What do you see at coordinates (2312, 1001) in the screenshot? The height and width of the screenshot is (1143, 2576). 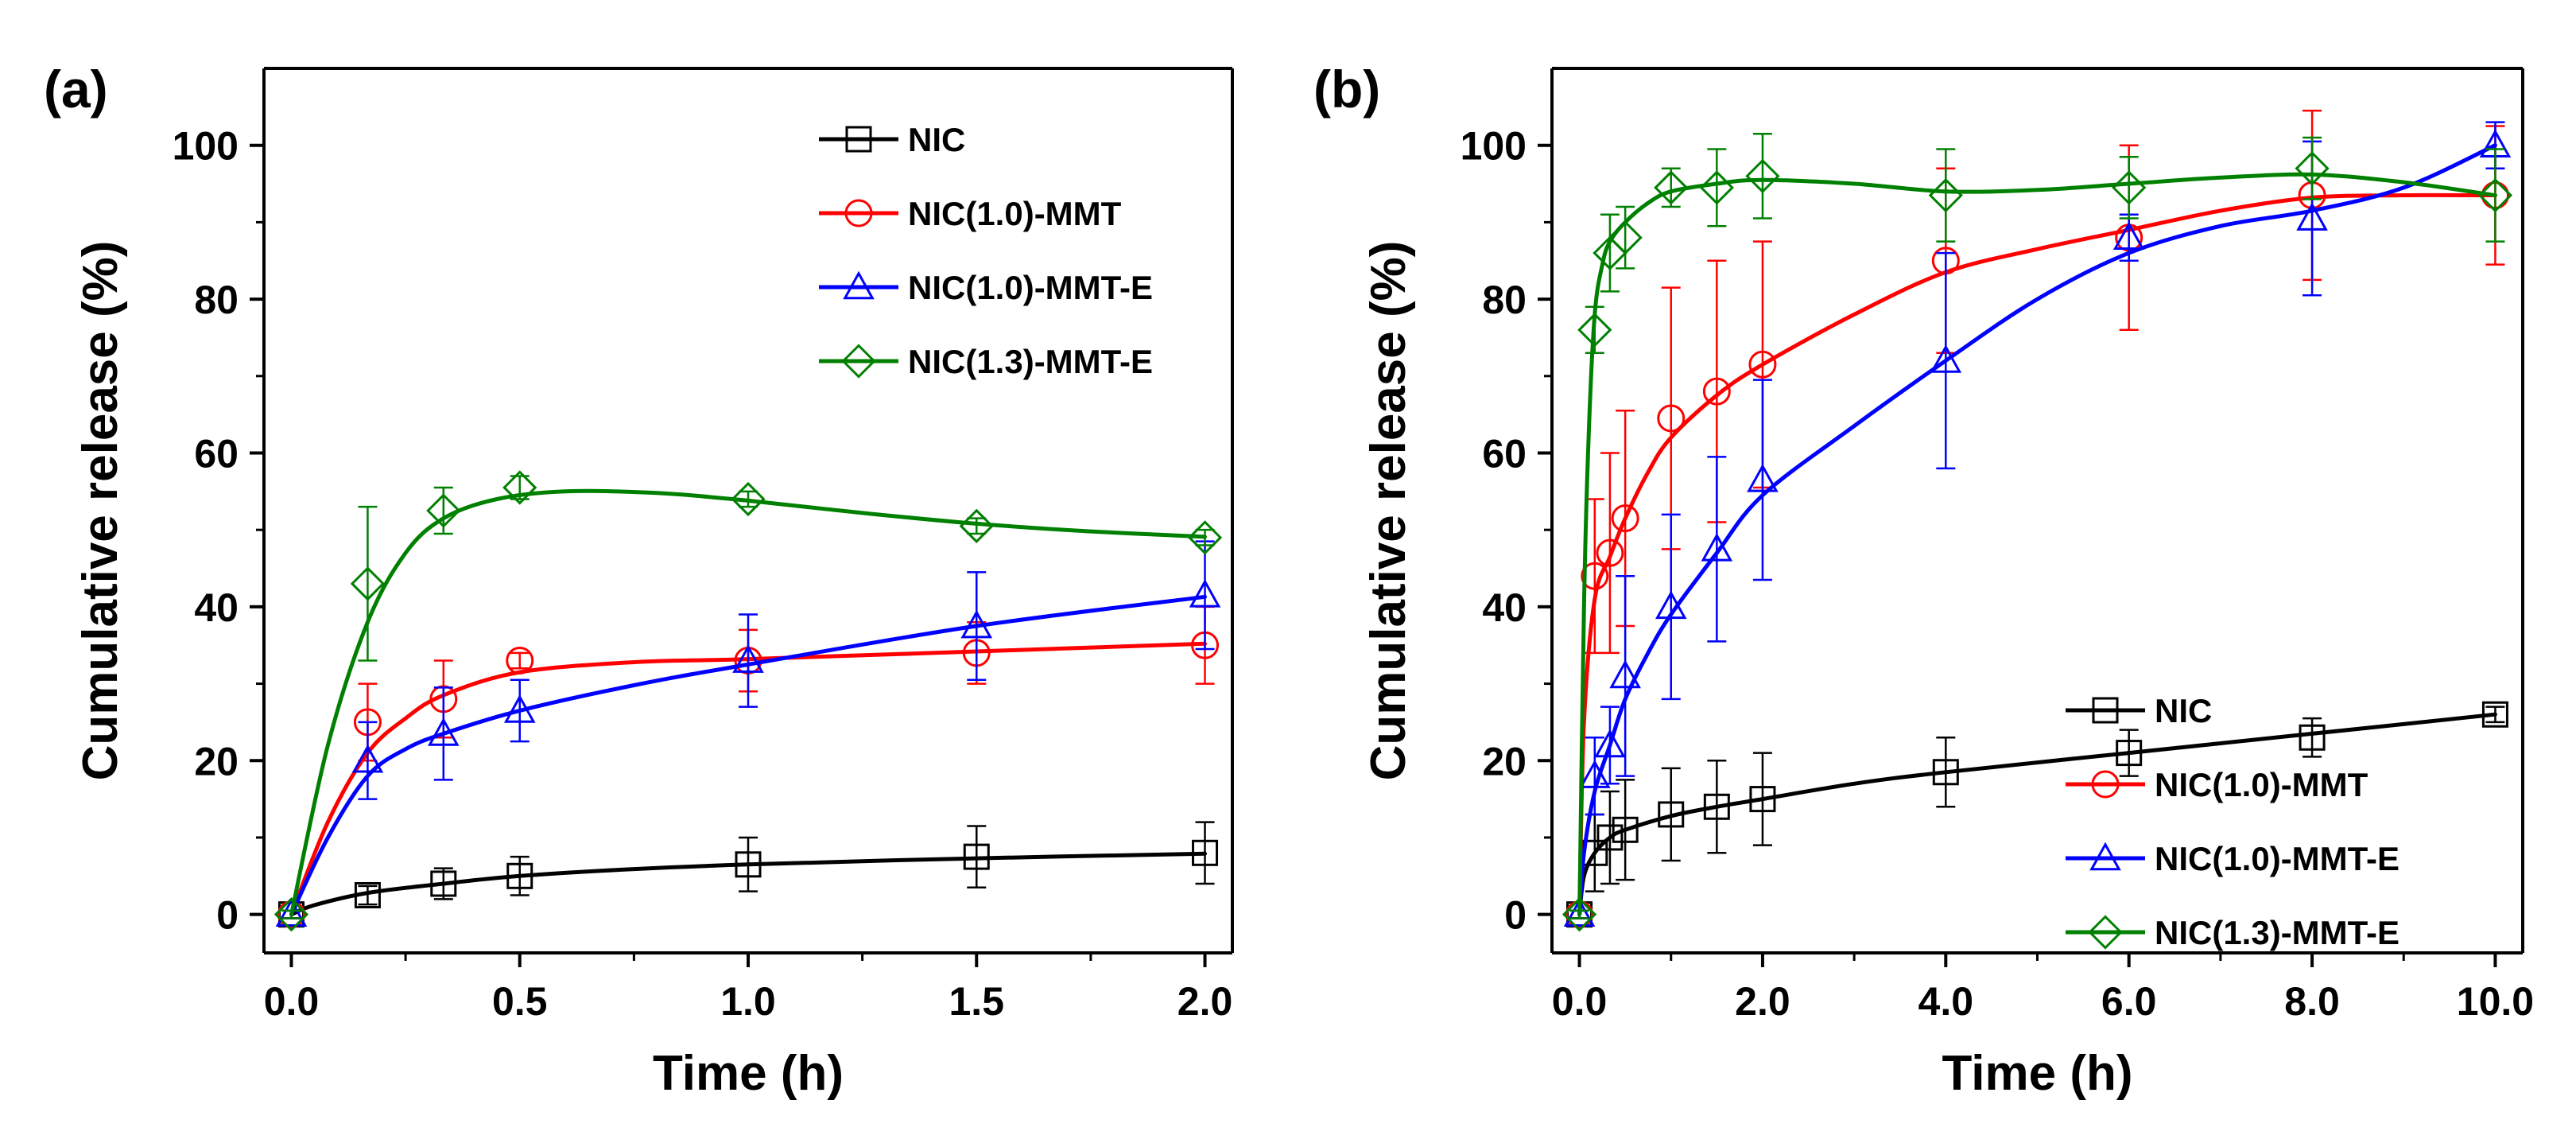 I see `x-tick-label: 8.0` at bounding box center [2312, 1001].